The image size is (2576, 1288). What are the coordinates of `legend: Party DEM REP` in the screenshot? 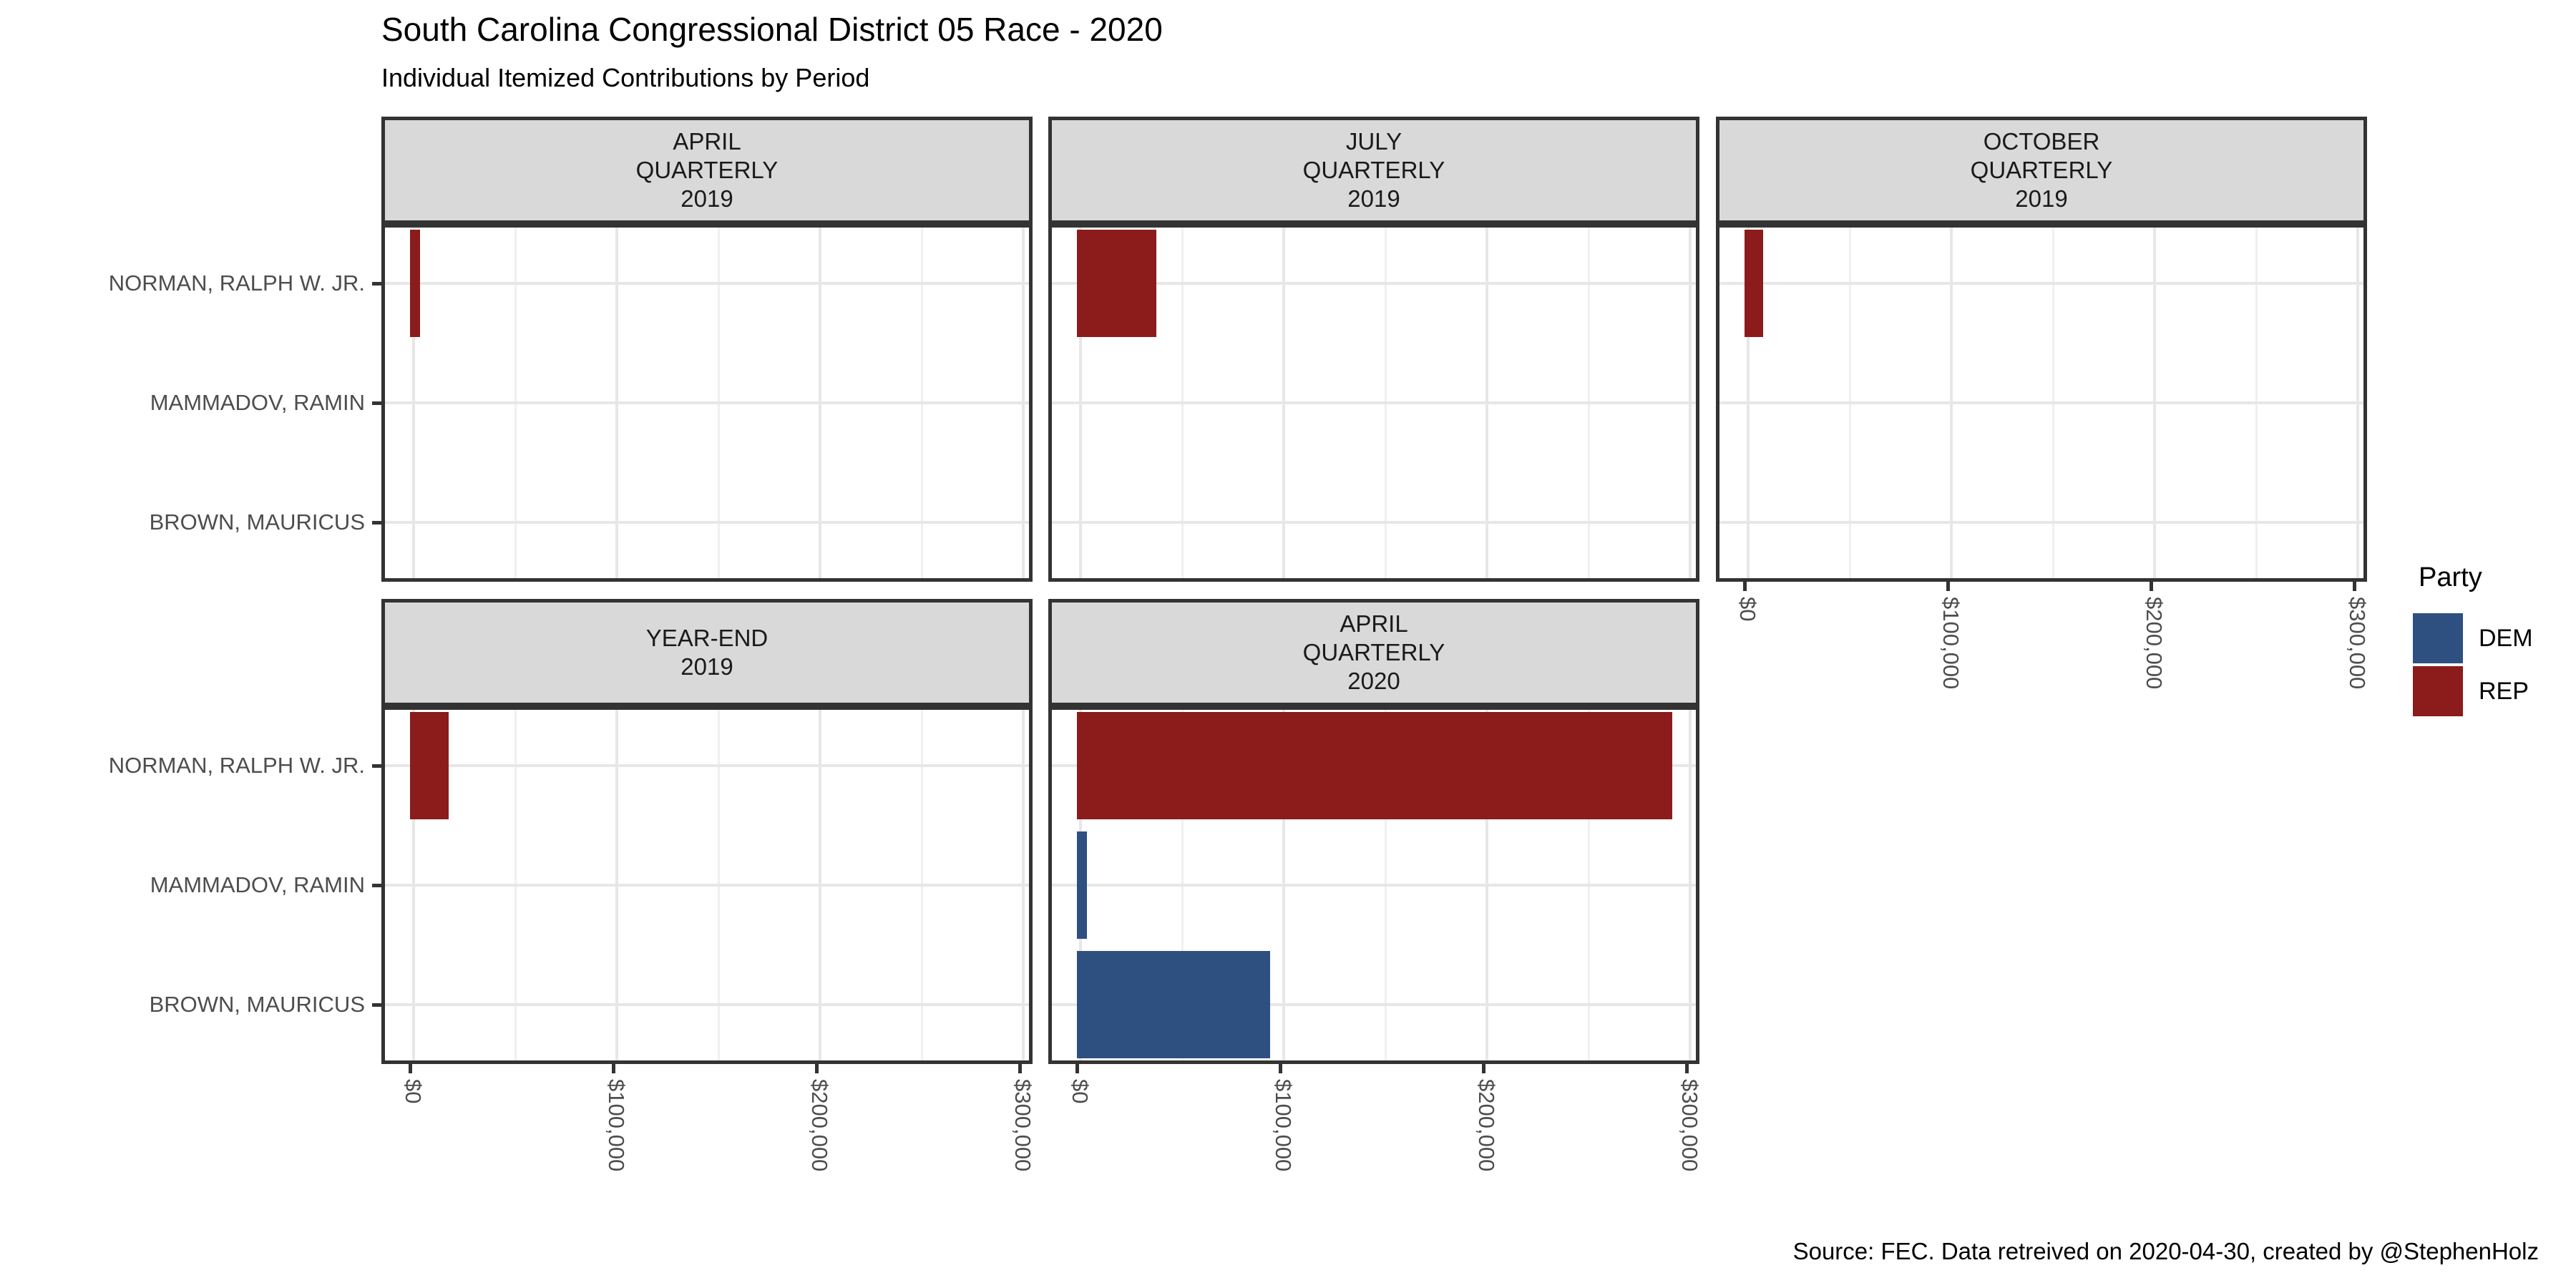 It's located at (2473, 640).